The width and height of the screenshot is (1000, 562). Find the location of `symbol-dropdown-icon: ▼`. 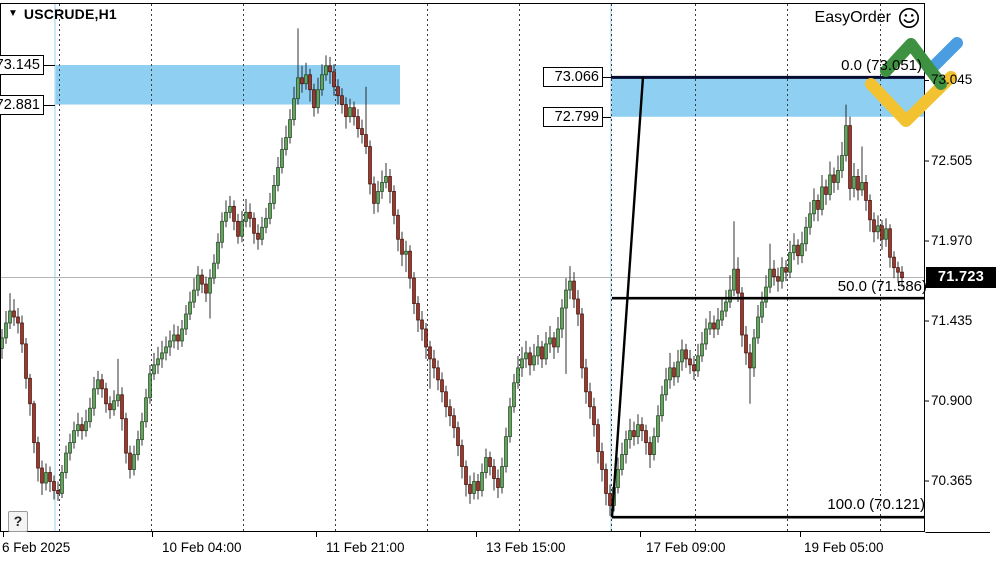

symbol-dropdown-icon: ▼ is located at coordinates (13, 13).